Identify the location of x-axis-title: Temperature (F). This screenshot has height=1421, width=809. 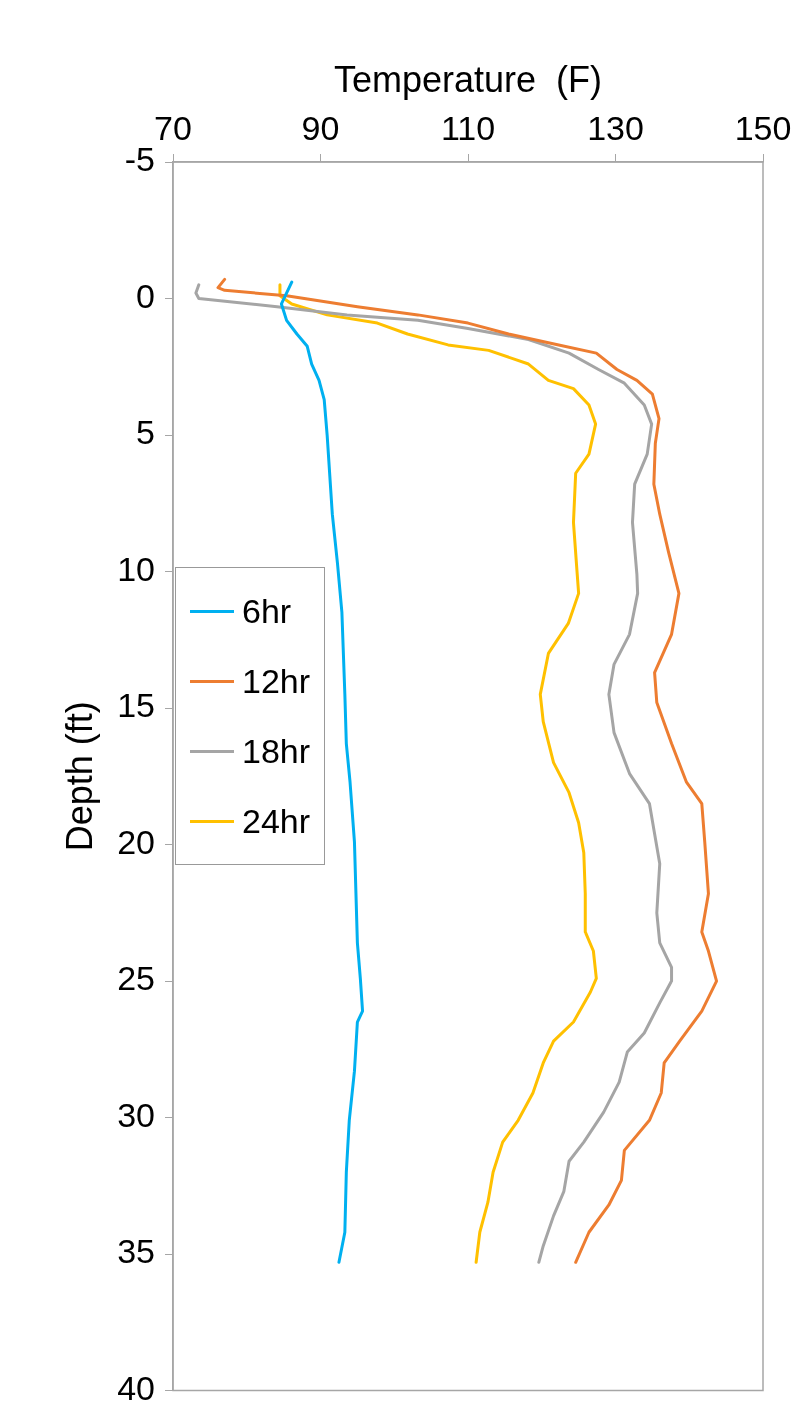
(468, 79).